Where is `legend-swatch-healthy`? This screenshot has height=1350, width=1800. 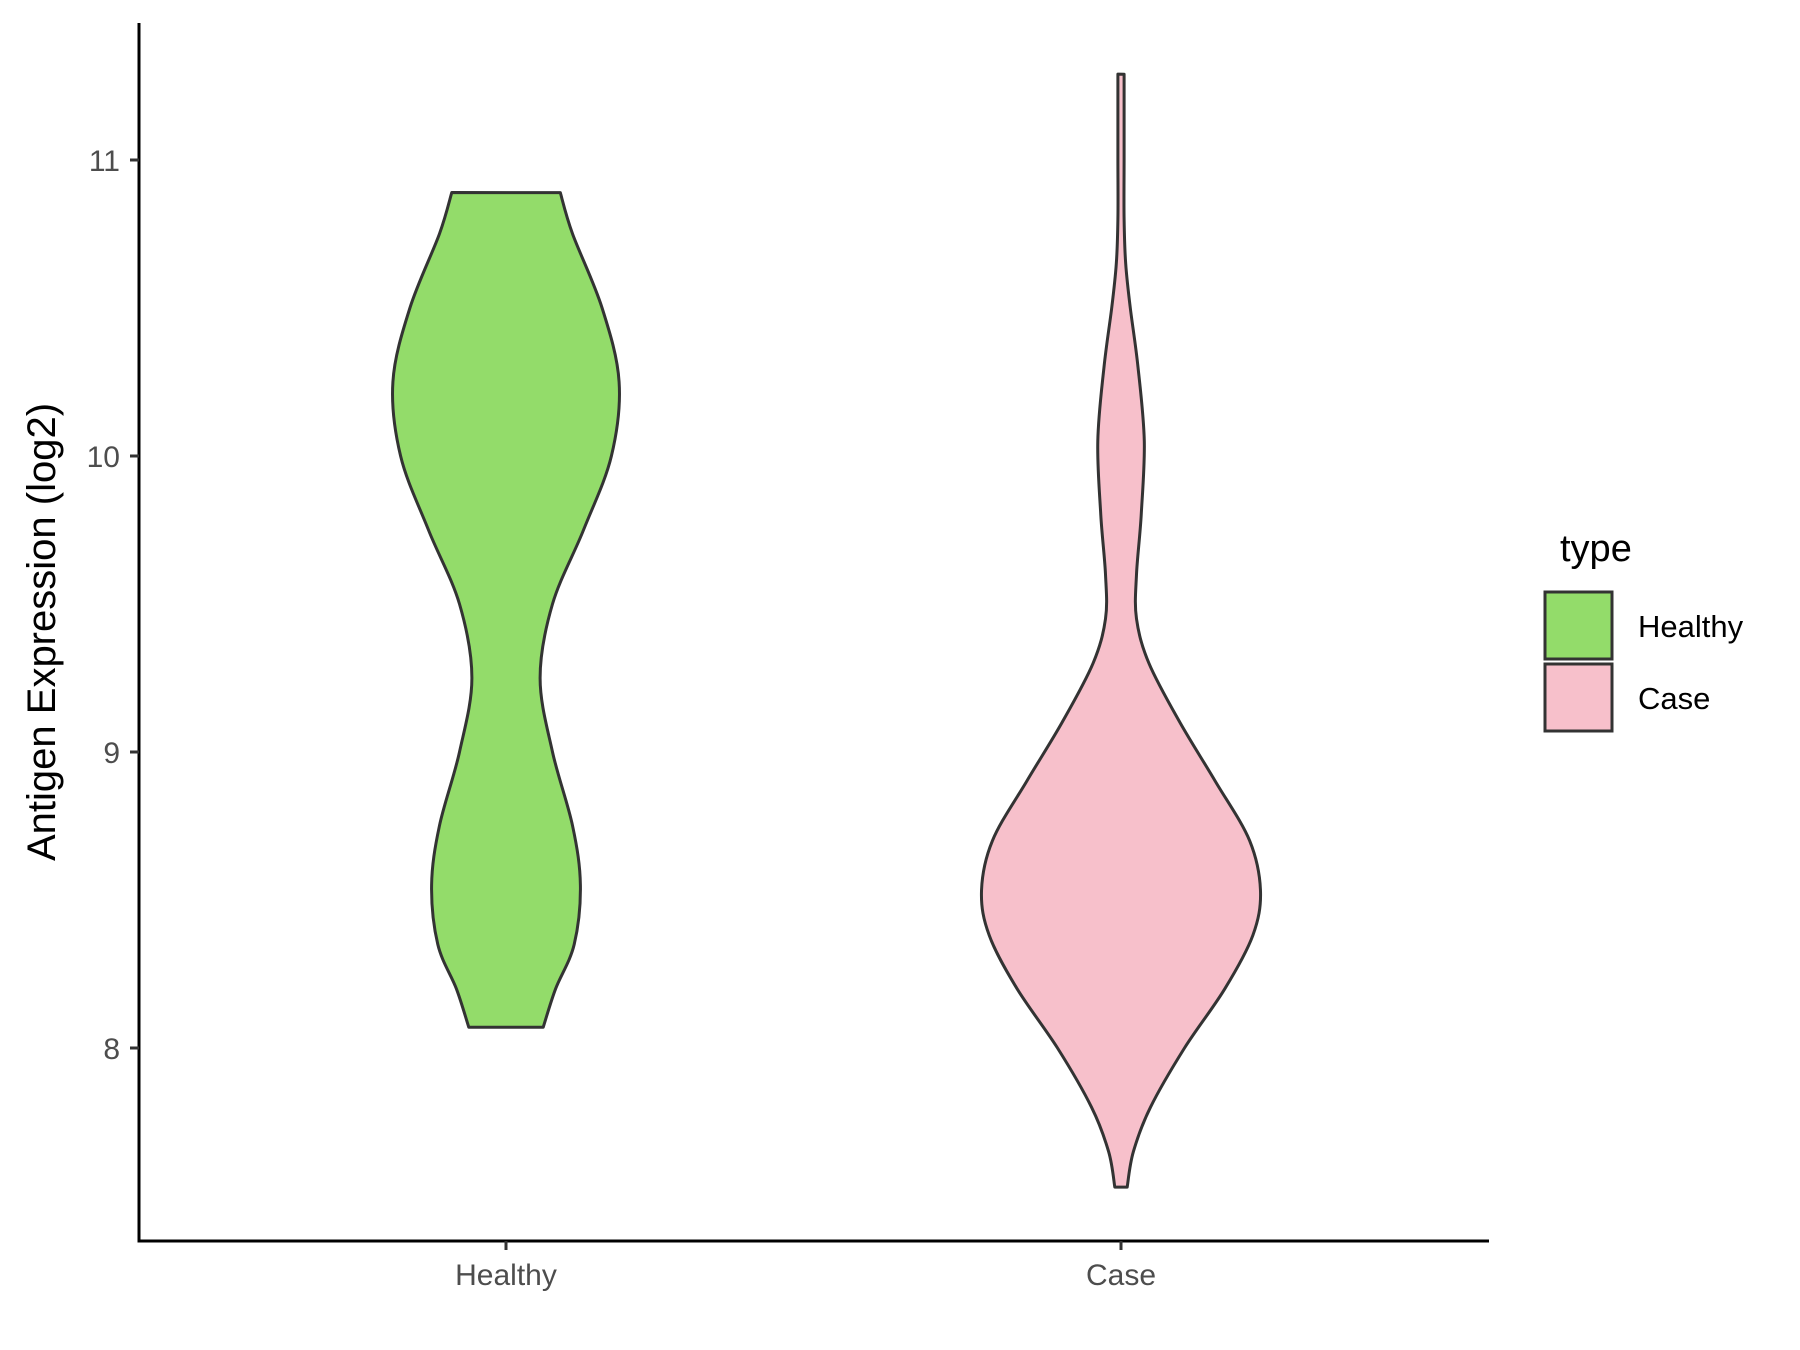
legend-swatch-healthy is located at coordinates (1578, 625).